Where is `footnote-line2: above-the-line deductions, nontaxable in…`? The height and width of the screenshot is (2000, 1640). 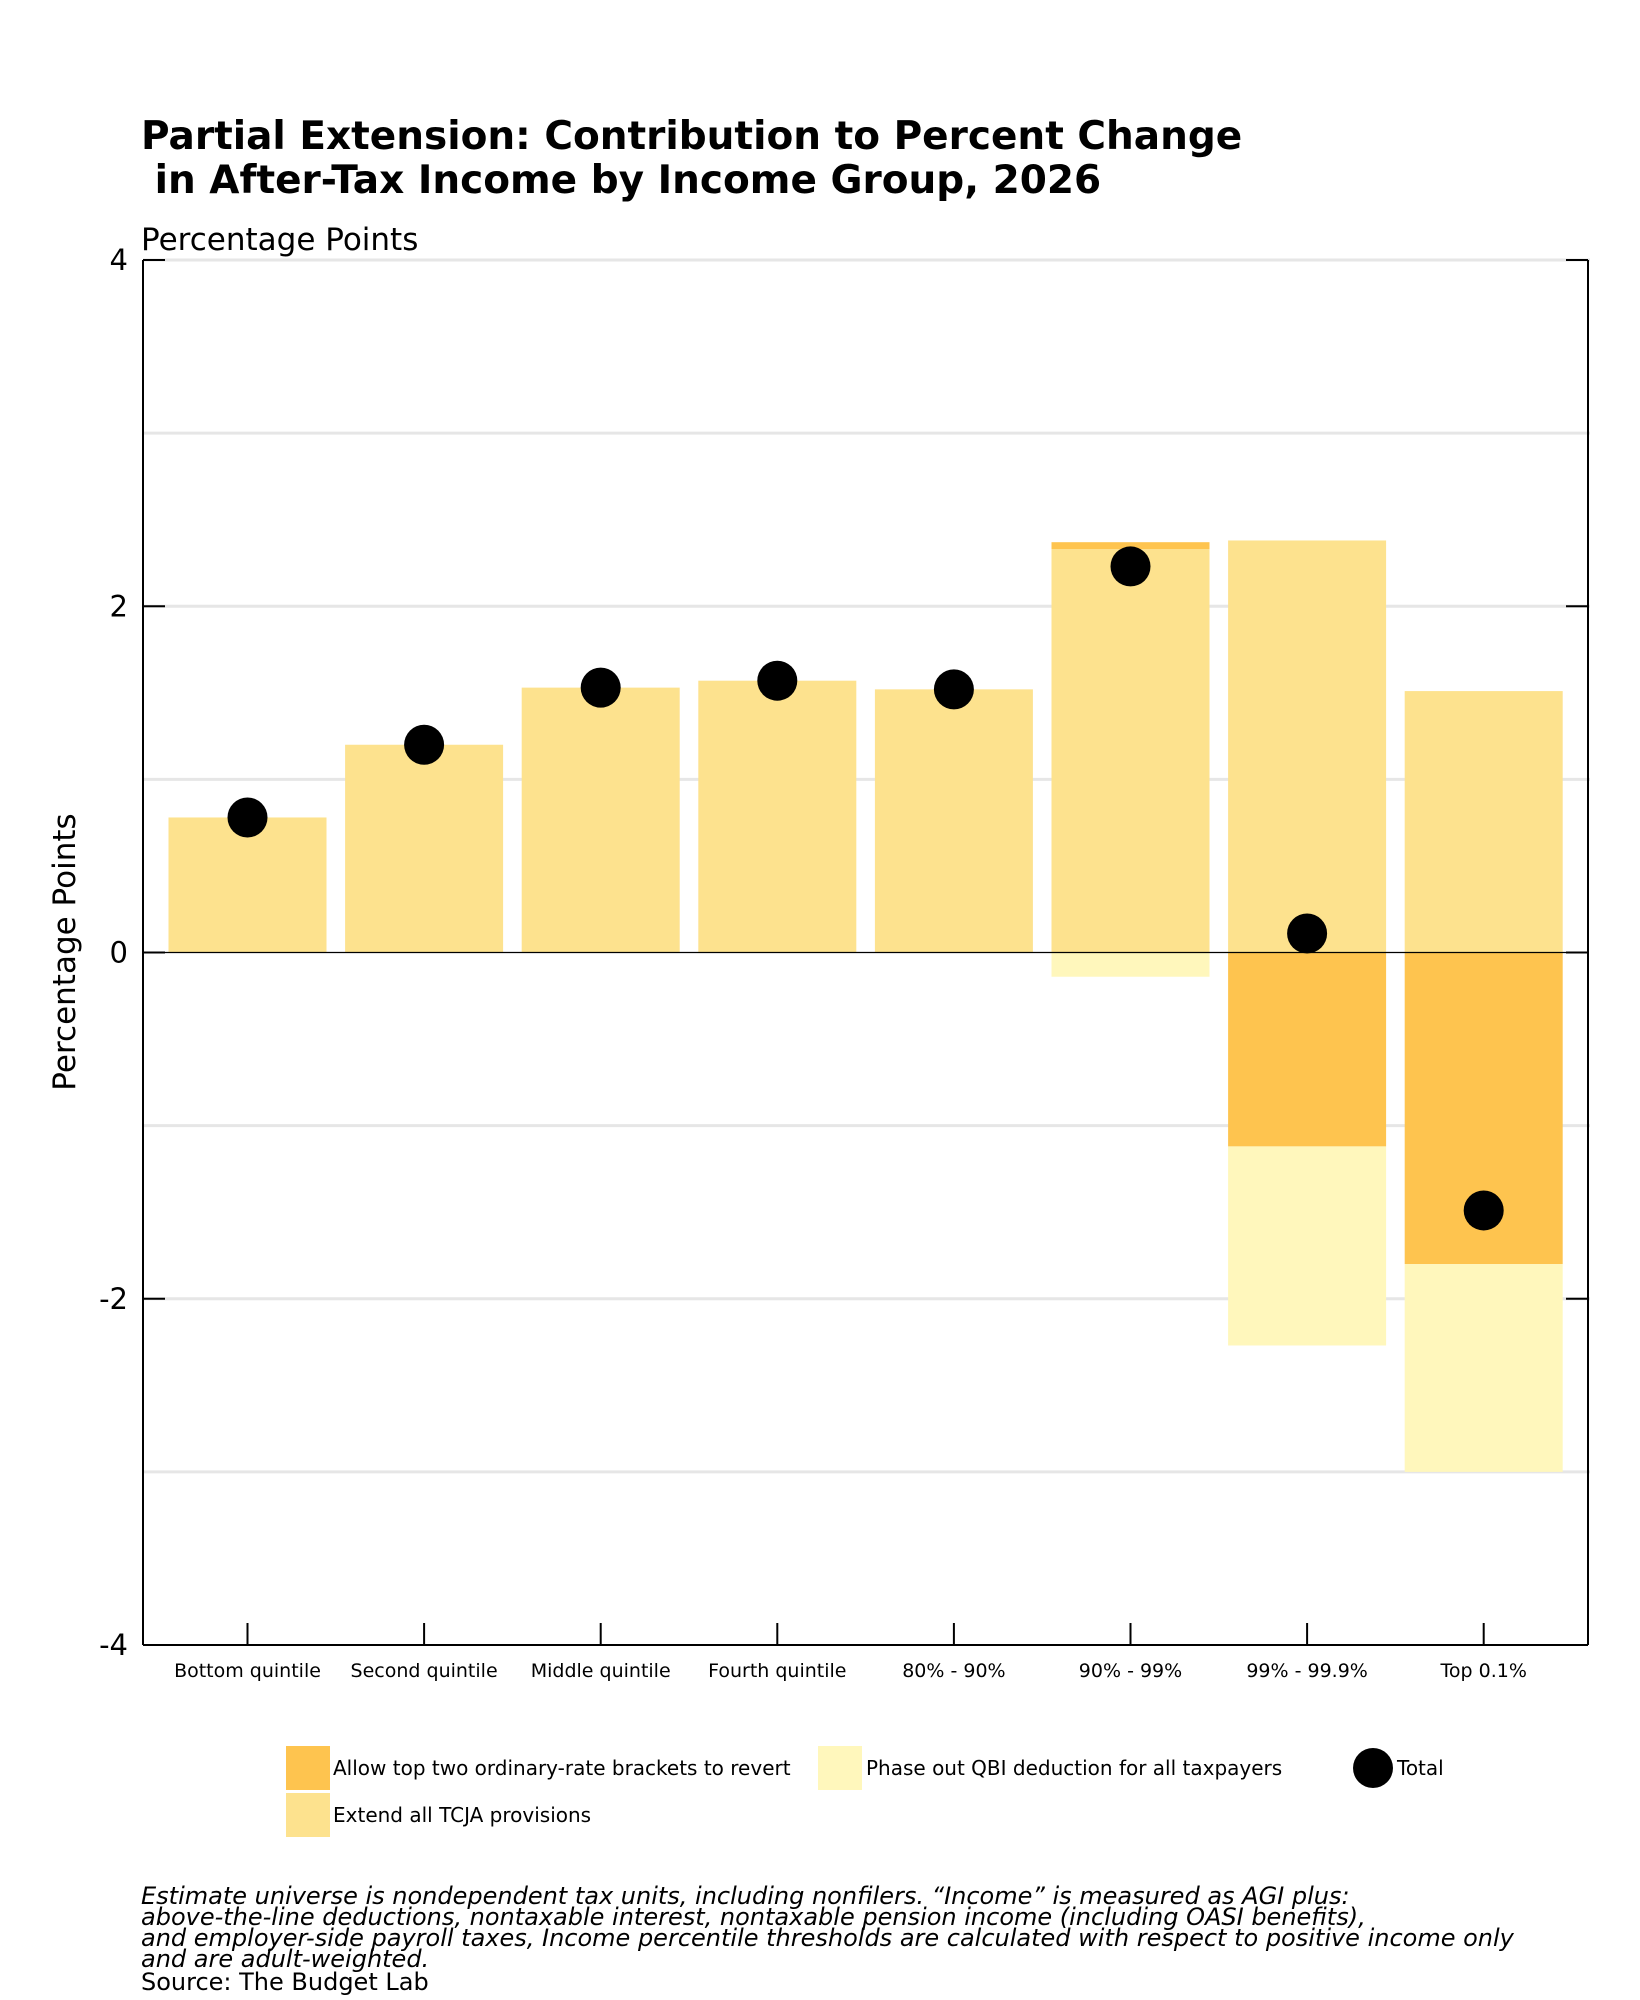
footnote-line2: above-the-line deductions, nontaxable in… is located at coordinates (753, 1917).